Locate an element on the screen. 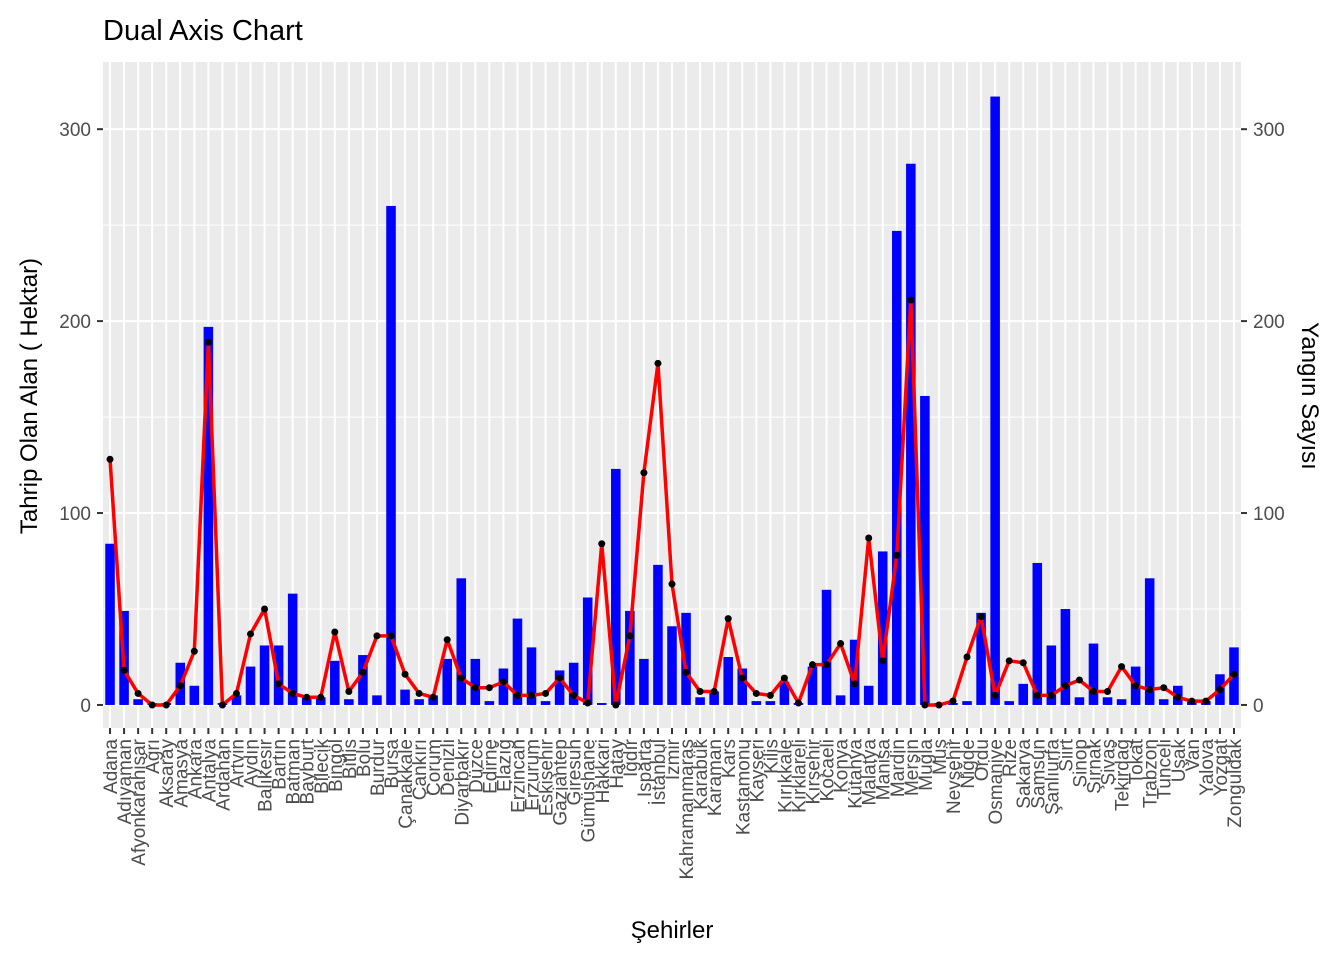 The height and width of the screenshot is (960, 1344). x-tick-label: Muğla is located at coordinates (926, 765).